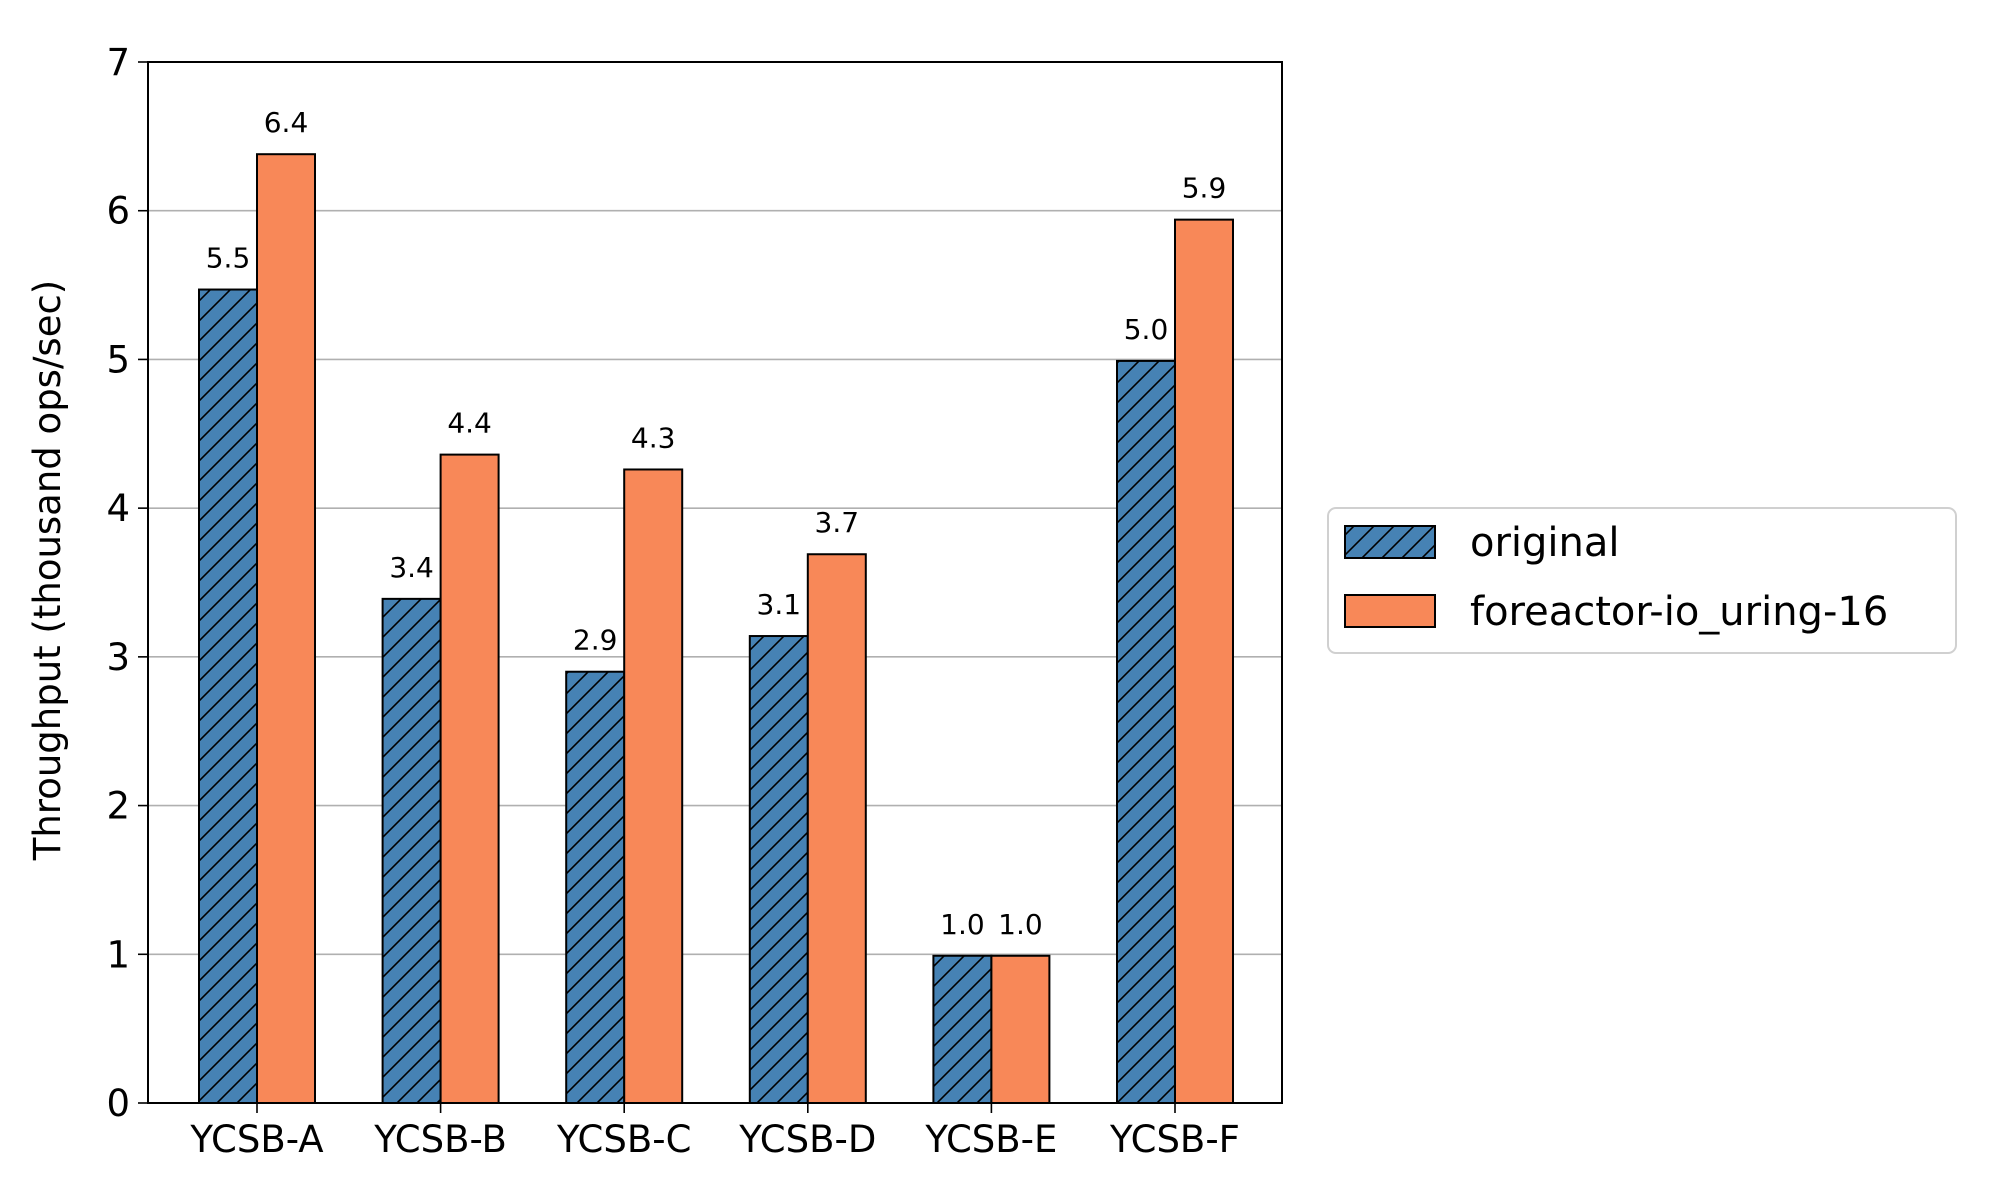 The image size is (2000, 1200). What do you see at coordinates (469, 778) in the screenshot?
I see `bar-foreactor-ycsb-b` at bounding box center [469, 778].